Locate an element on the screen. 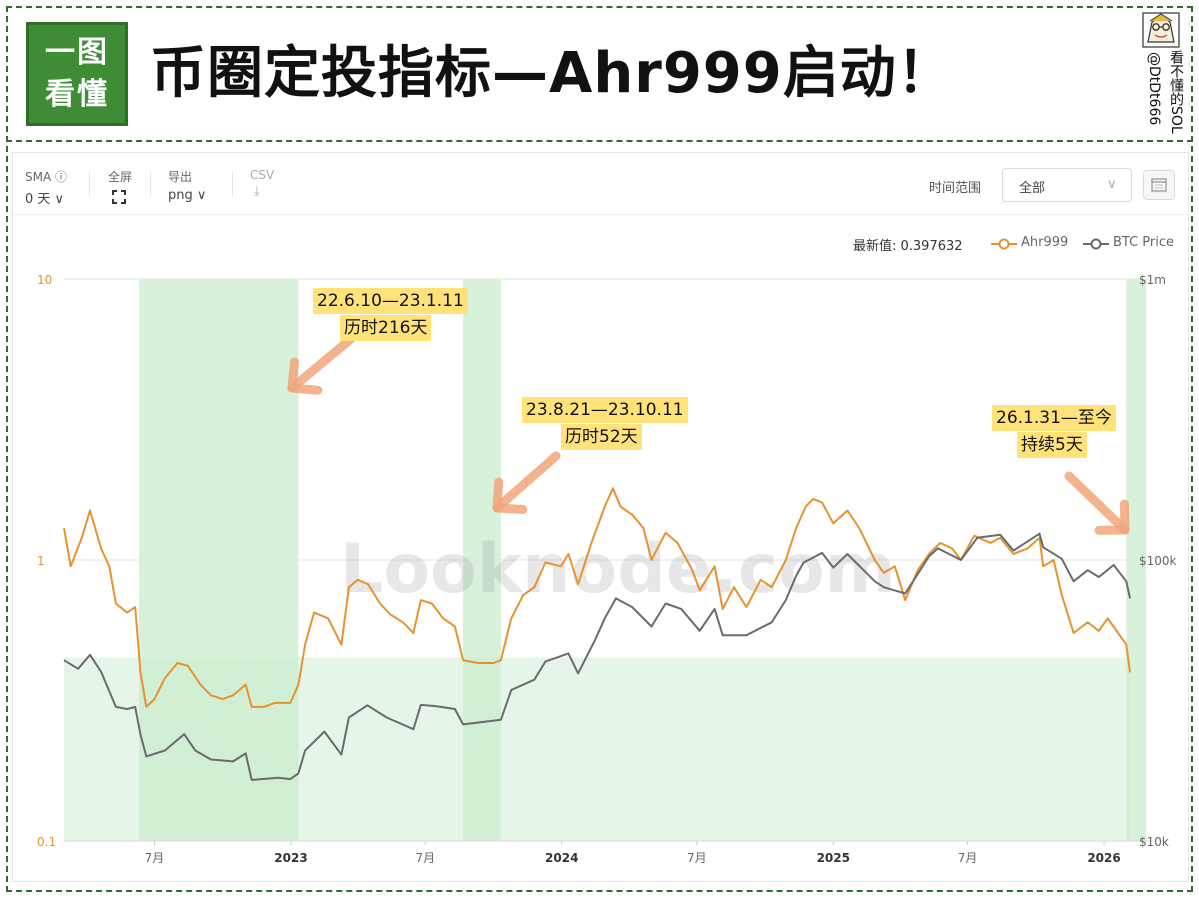  annotation-1-line-1: 22.6.10—23.1.11 is located at coordinates (390, 301).